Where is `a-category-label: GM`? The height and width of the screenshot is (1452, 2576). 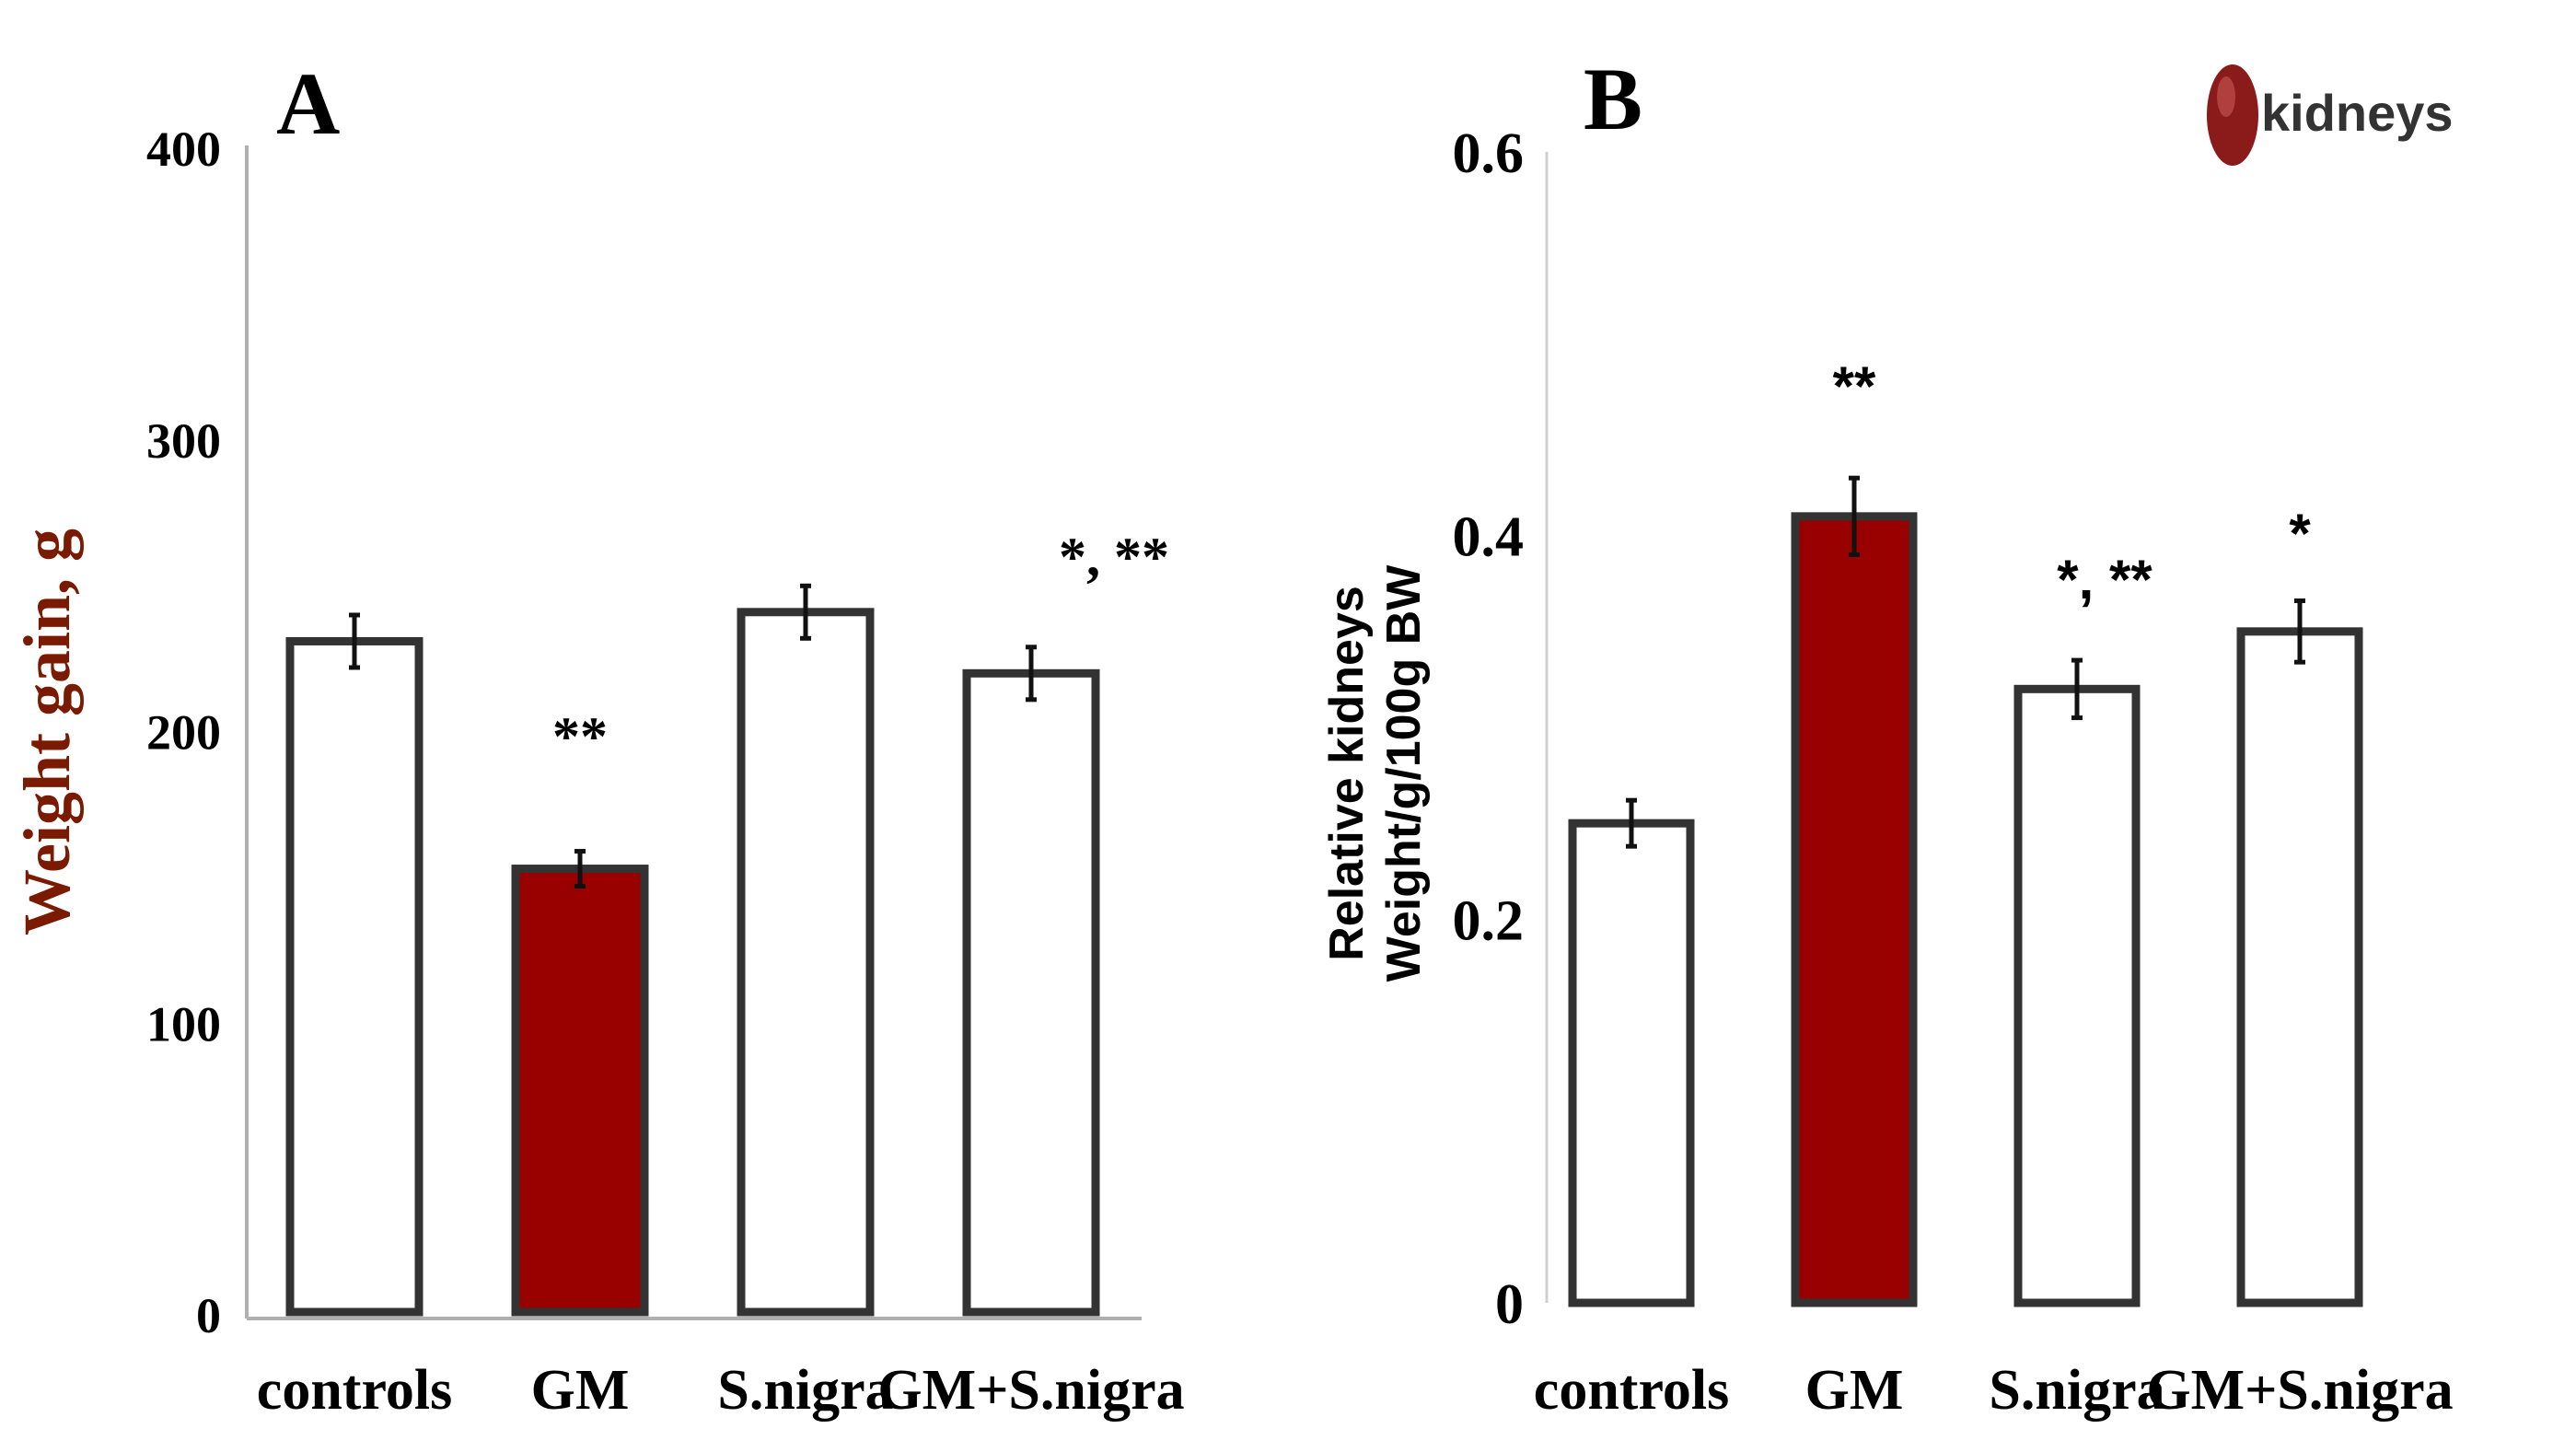 a-category-label: GM is located at coordinates (580, 1391).